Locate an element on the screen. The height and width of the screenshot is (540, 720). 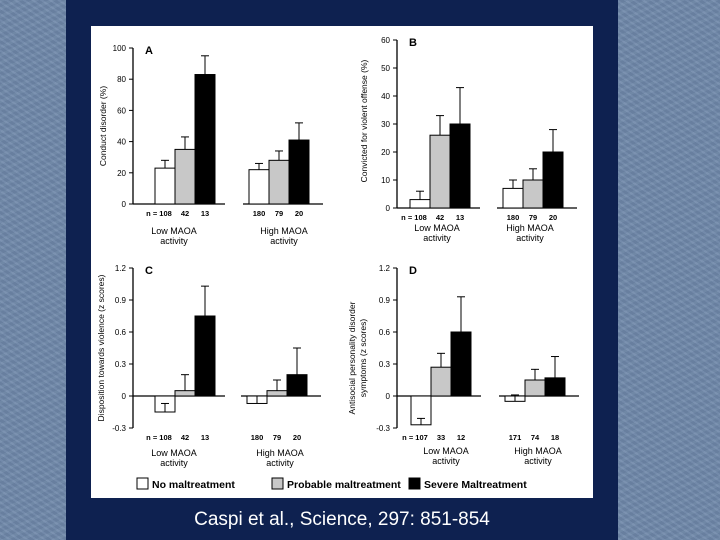
y-tick-label: 10 is located at coordinates (385, 180).